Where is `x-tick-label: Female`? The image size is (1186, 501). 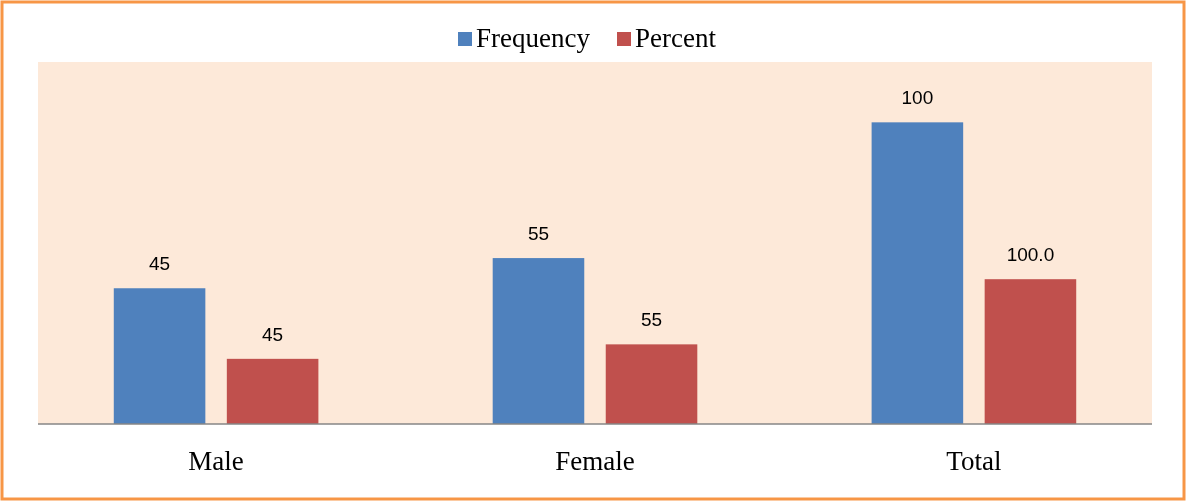 x-tick-label: Female is located at coordinates (595, 461).